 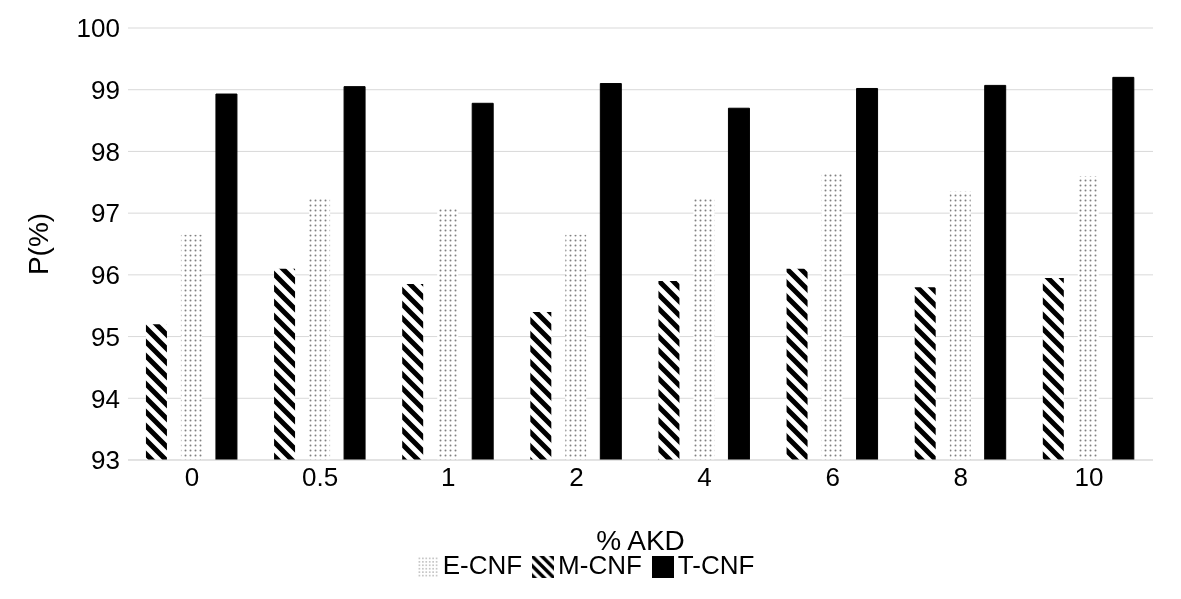 I want to click on legend-label: E-CNF, so click(x=482, y=565).